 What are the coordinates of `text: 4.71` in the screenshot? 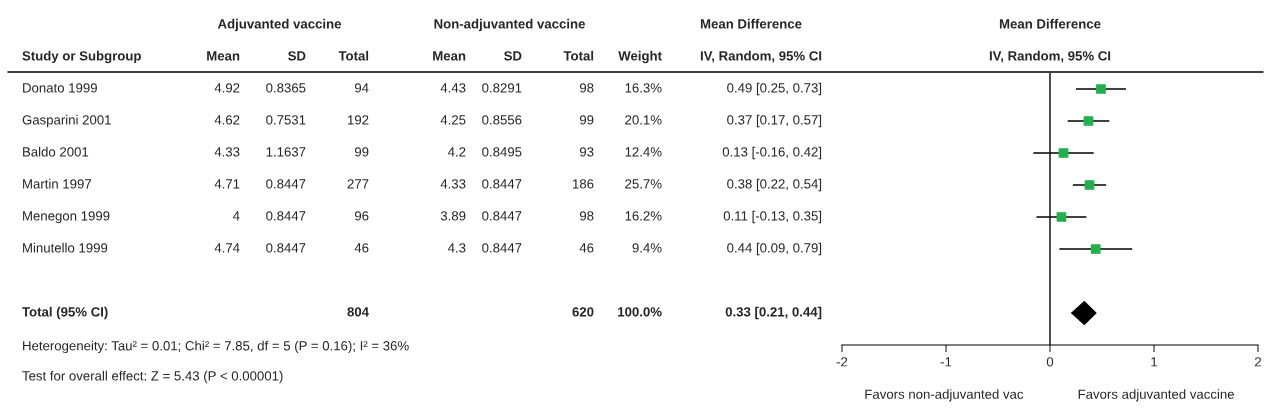 It's located at (227, 184).